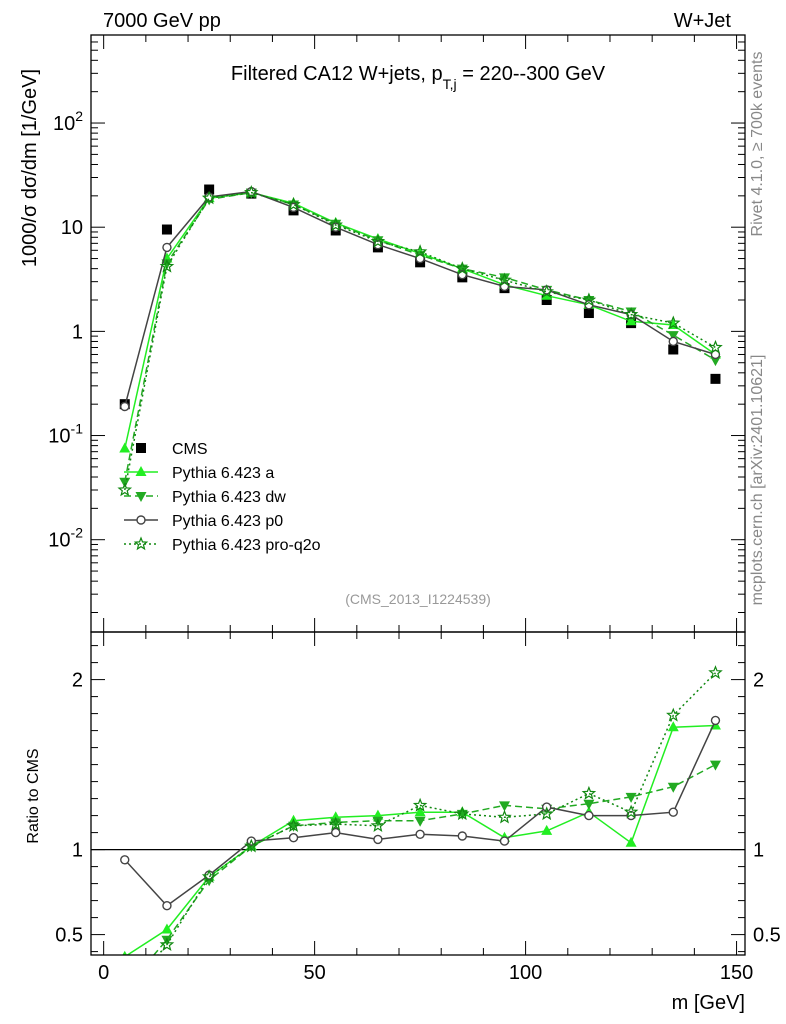  I want to click on legend-label-pythia-6-423-a: Pythia 6.423 a, so click(223, 473).